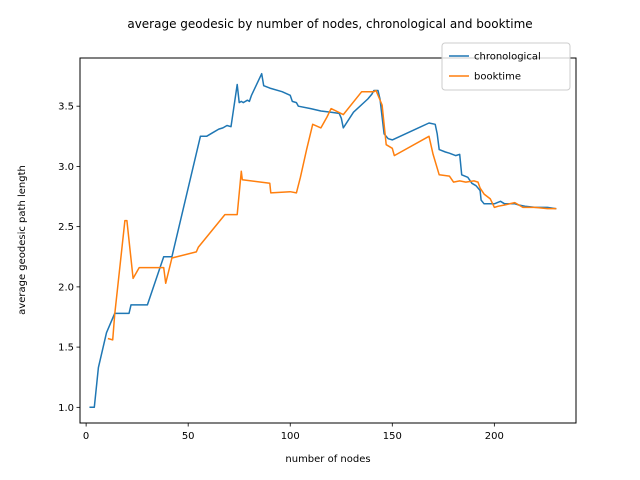 Image resolution: width=640 pixels, height=480 pixels. I want to click on y-axis: 1.0 1.5 2.0 2.5 3.0 3.5, so click(69, 258).